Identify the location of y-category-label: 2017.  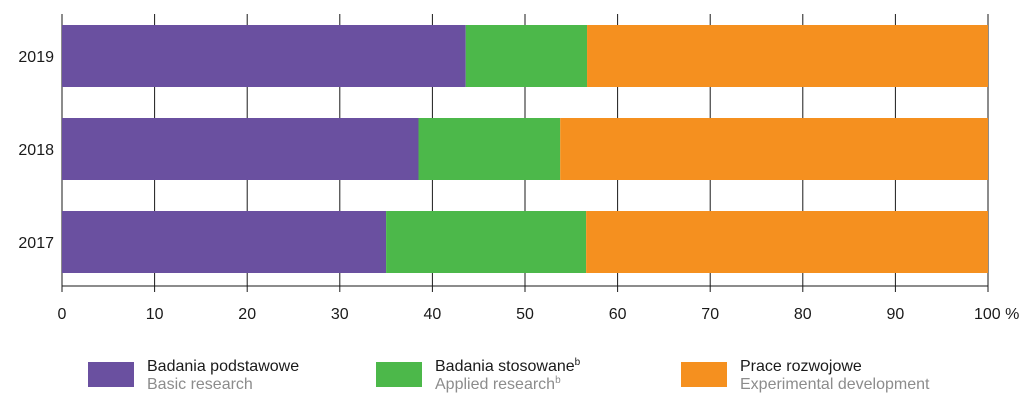
(36, 243).